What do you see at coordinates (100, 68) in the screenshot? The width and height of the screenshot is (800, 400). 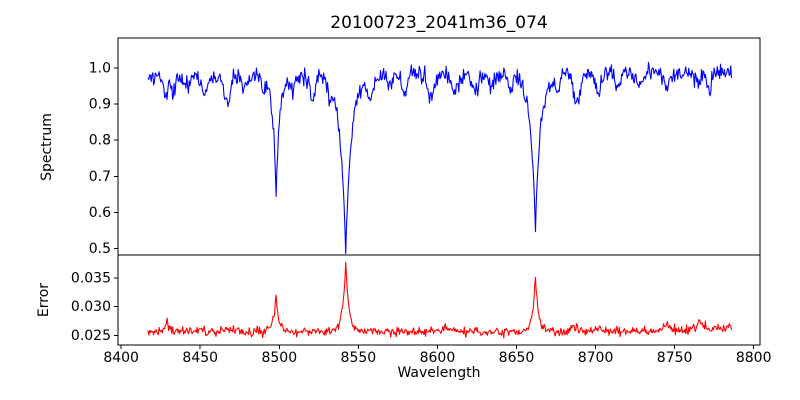 I see `spectrum-y-tick-label: 1.0` at bounding box center [100, 68].